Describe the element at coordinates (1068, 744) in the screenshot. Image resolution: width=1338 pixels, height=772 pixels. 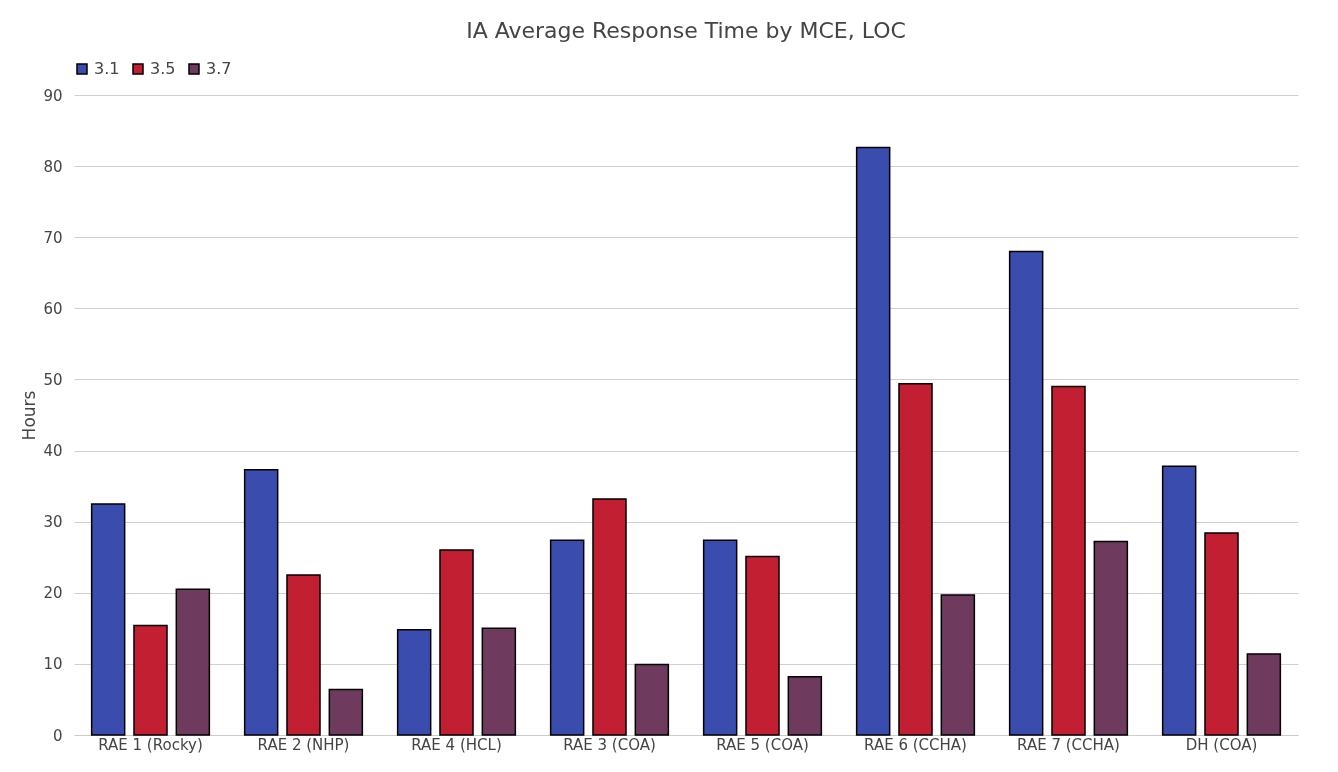
I see `x-tick-label: RAE 7 (CCHA)` at that location.